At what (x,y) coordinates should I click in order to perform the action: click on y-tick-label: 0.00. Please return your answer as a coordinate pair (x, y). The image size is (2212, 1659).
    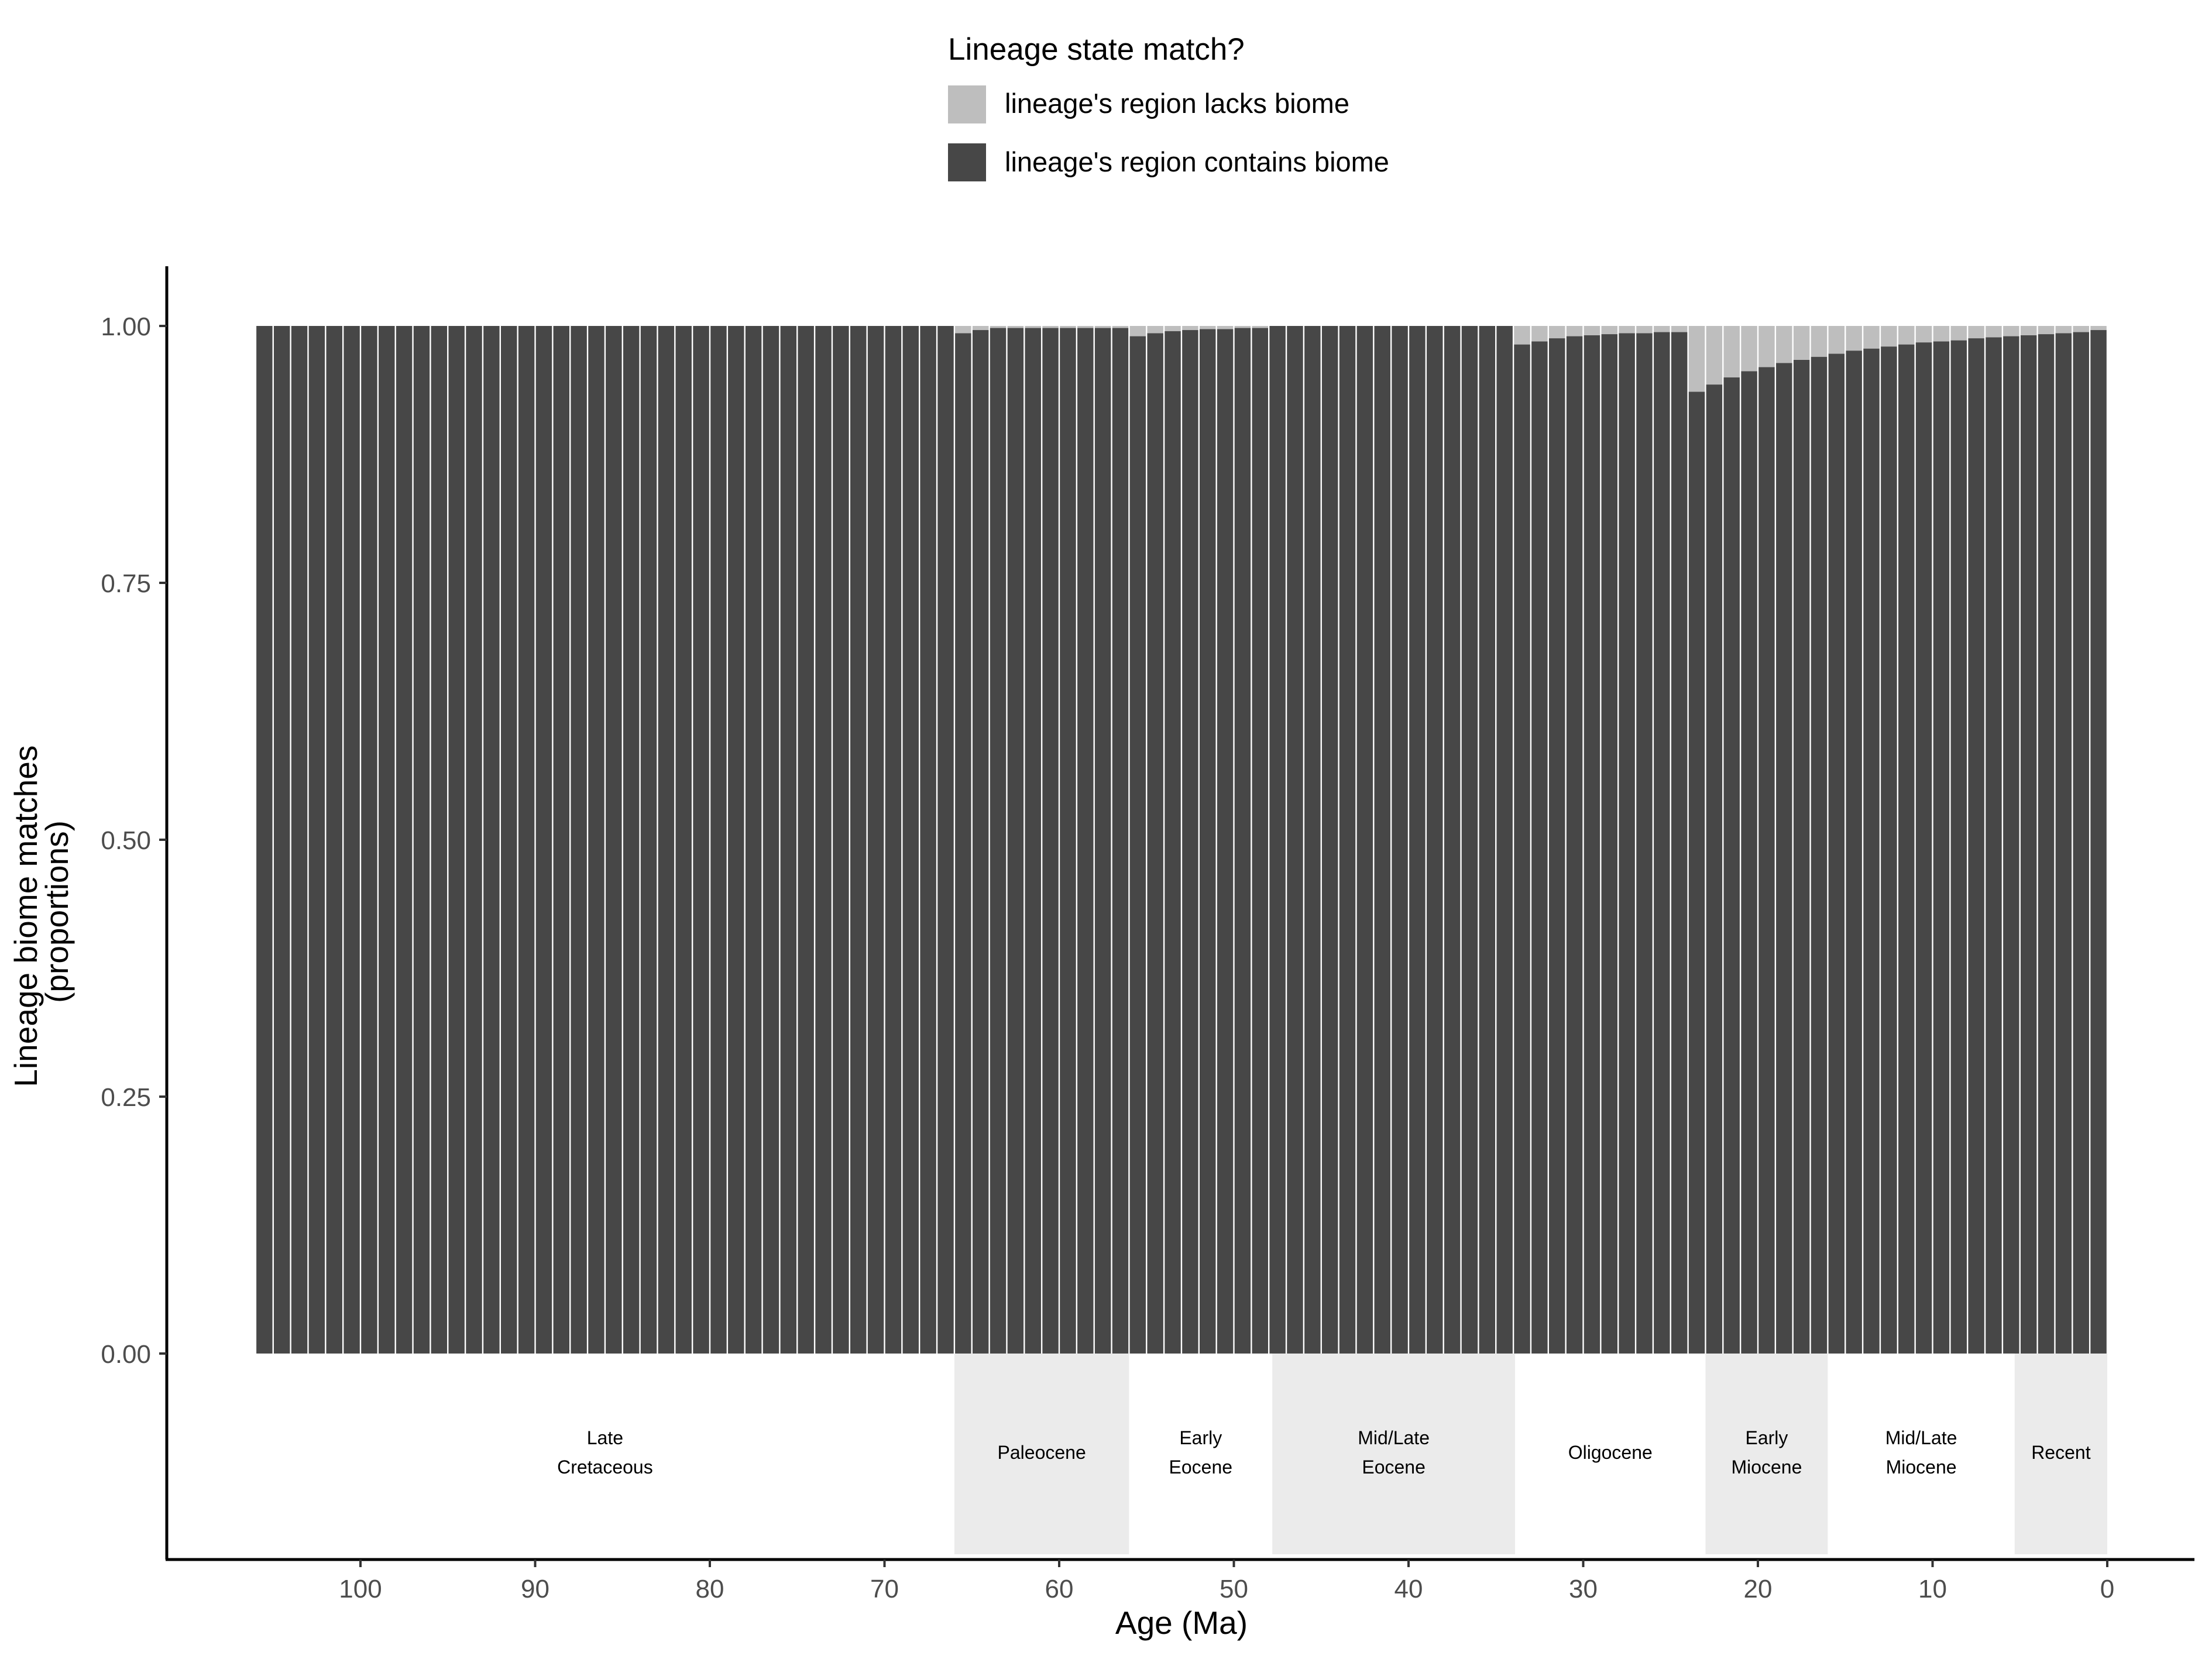
    Looking at the image, I should click on (126, 1354).